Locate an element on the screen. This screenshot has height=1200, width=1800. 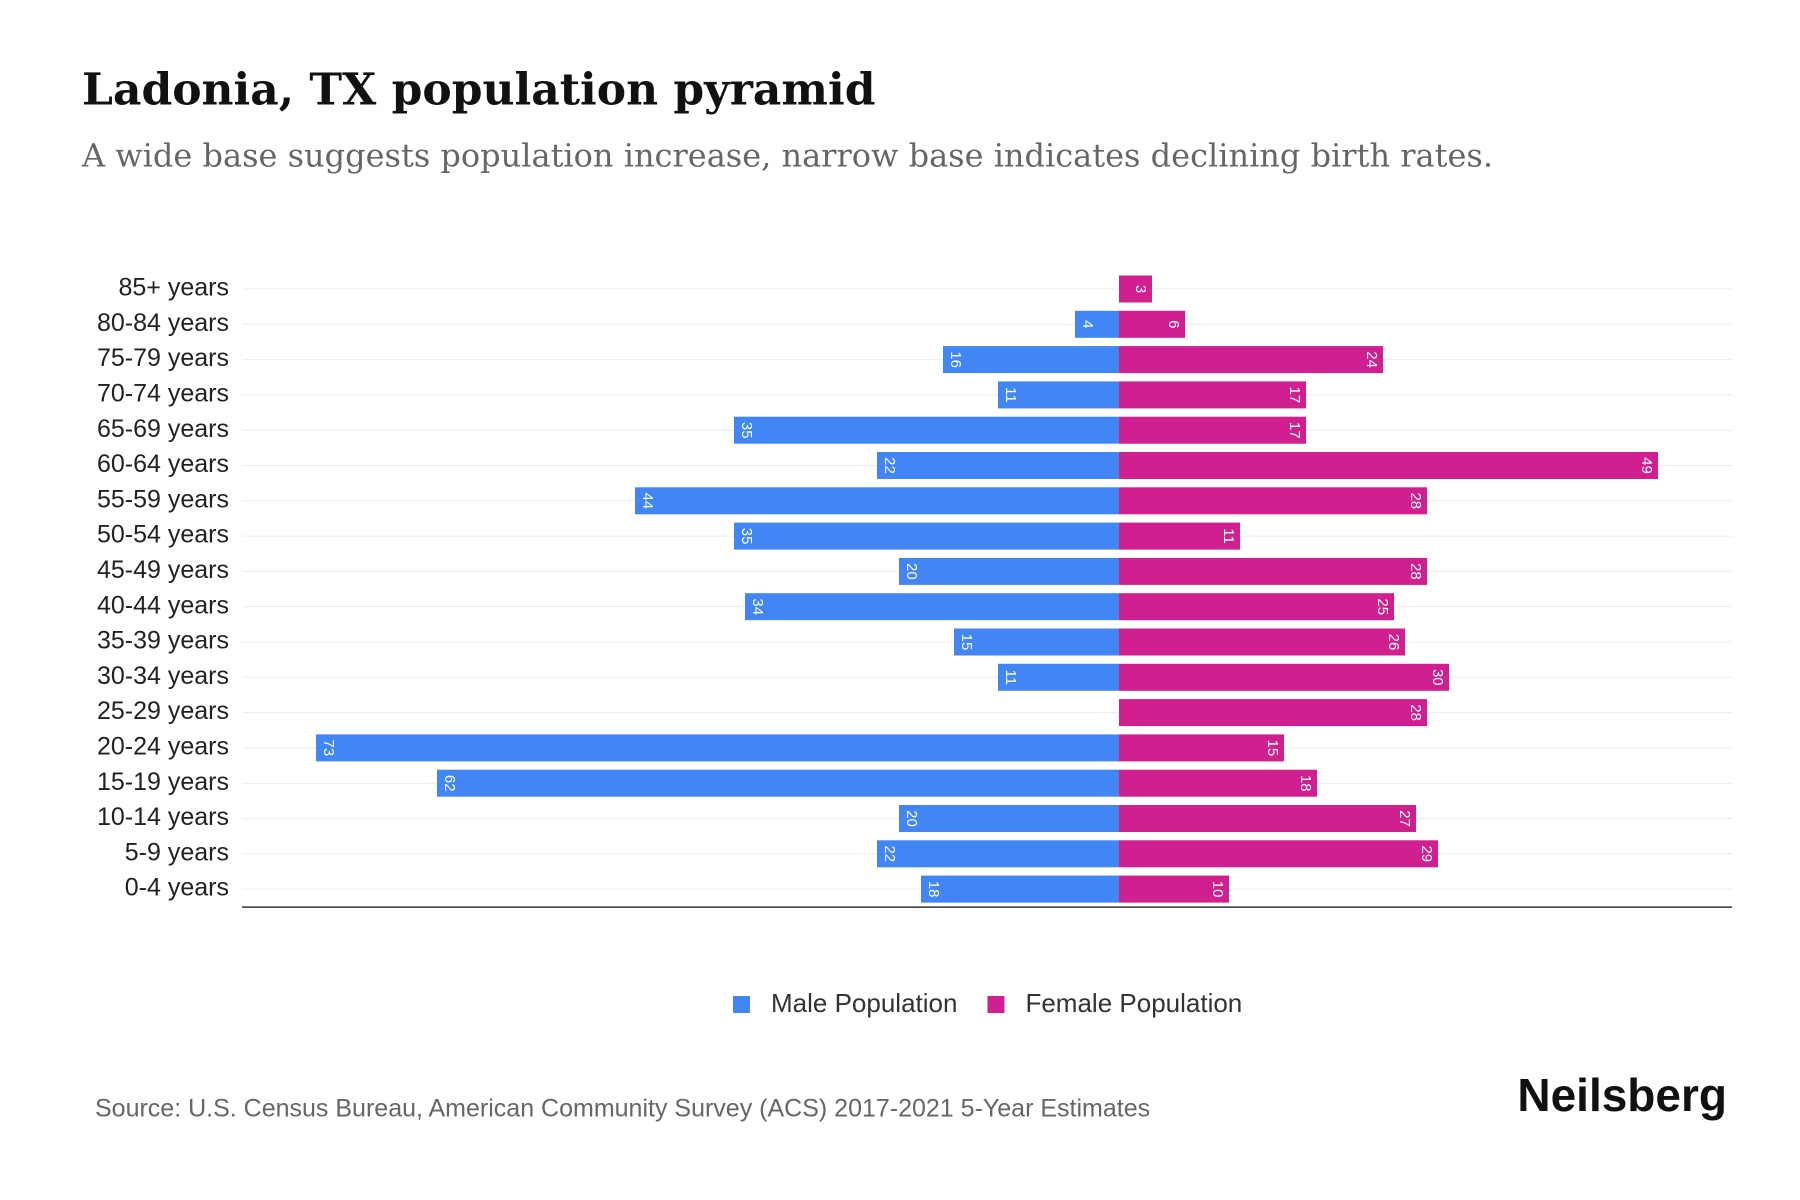
y-tick-label: 50-54 years is located at coordinates (163, 535).